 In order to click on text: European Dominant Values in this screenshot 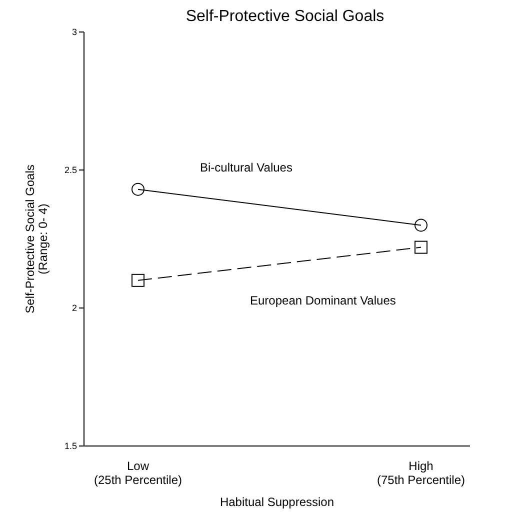, I will do `click(323, 300)`.